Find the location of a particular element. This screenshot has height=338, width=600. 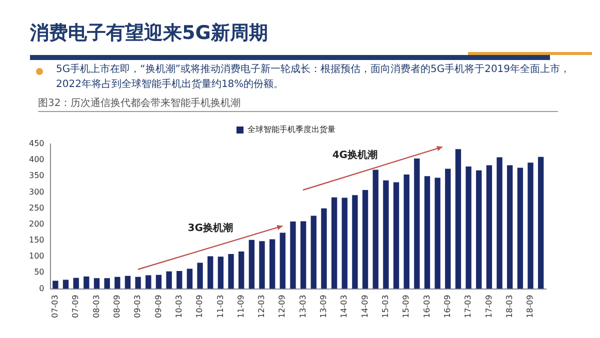

x-tick-label: 10-09 is located at coordinates (199, 306).